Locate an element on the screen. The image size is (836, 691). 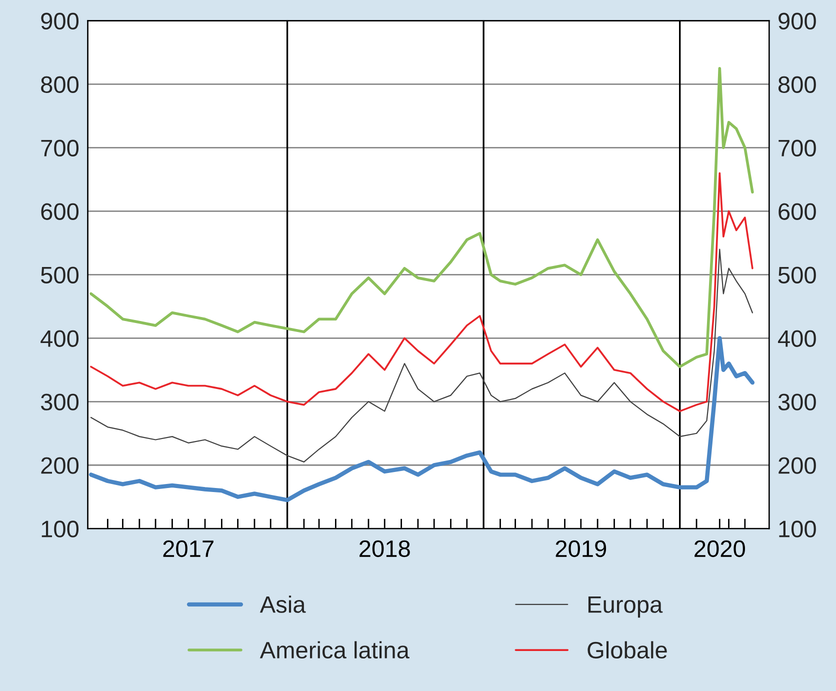
y-tick-label: 700 is located at coordinates (60, 148).